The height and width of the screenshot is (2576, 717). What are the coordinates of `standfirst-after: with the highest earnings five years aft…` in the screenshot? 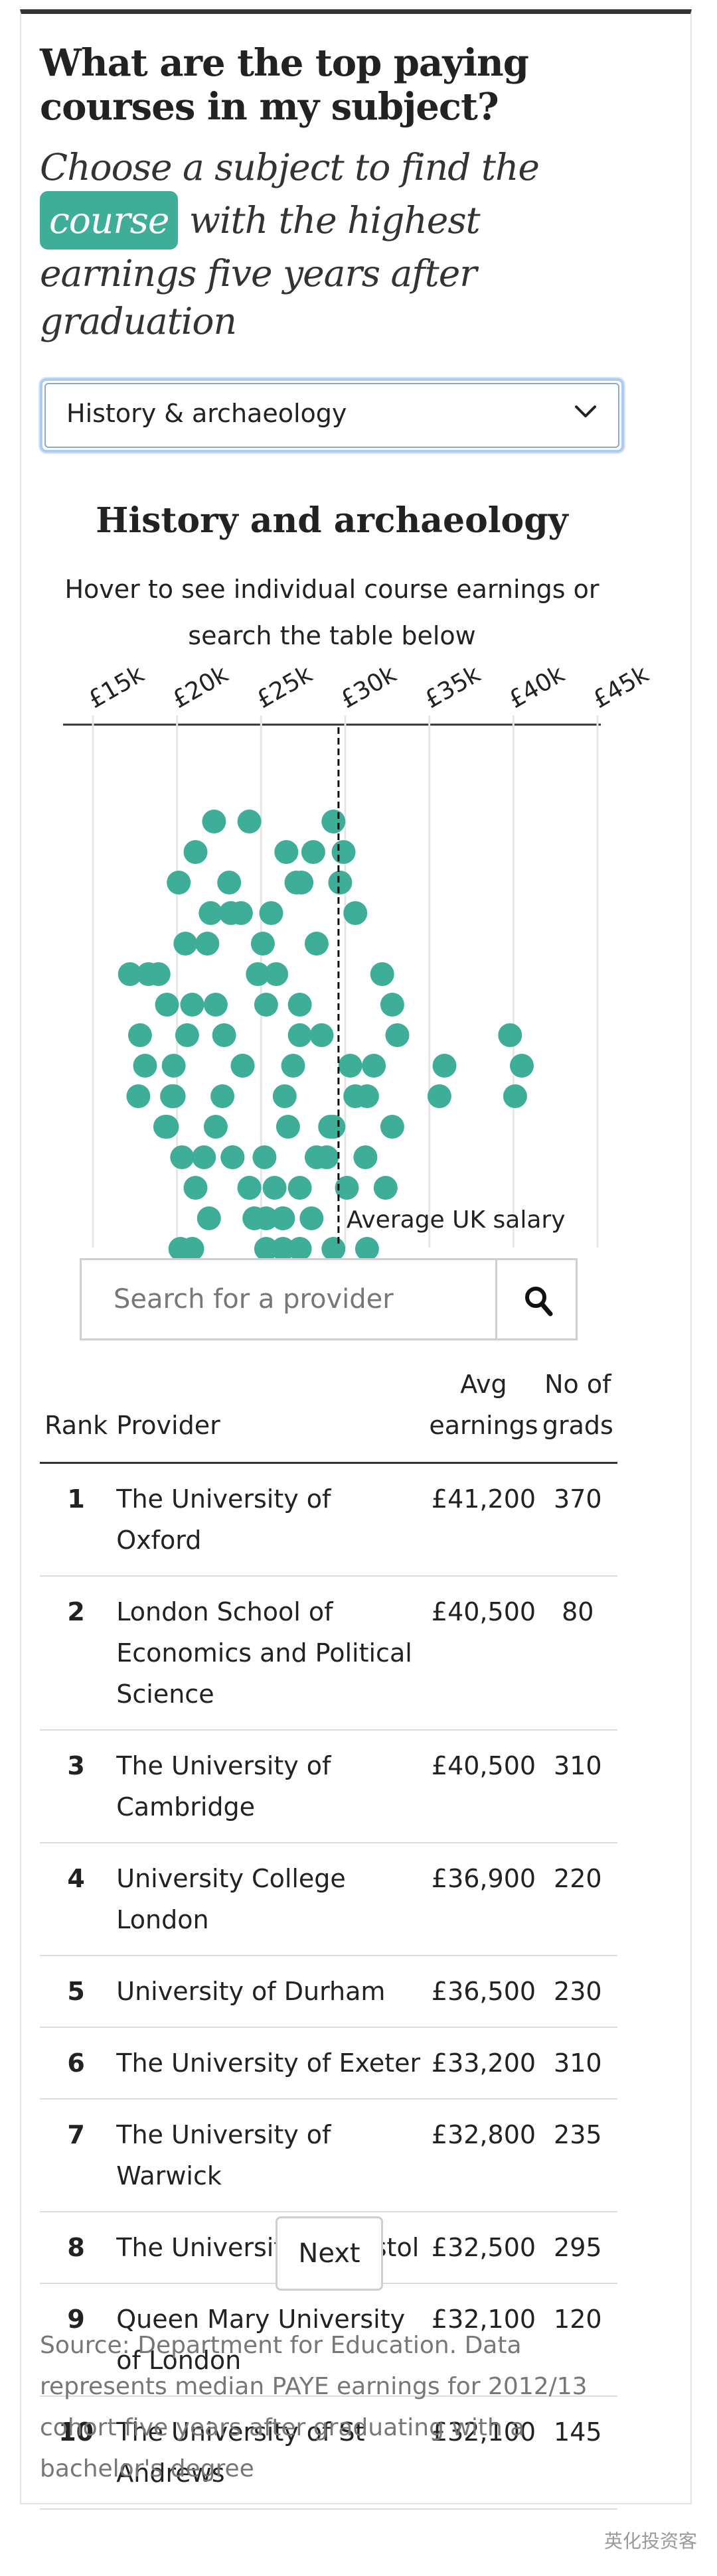 It's located at (260, 271).